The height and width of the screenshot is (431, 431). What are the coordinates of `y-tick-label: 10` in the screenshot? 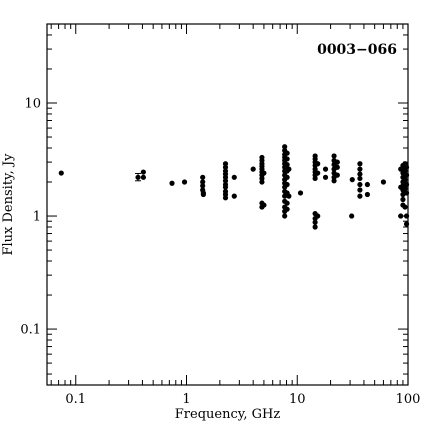 It's located at (32, 104).